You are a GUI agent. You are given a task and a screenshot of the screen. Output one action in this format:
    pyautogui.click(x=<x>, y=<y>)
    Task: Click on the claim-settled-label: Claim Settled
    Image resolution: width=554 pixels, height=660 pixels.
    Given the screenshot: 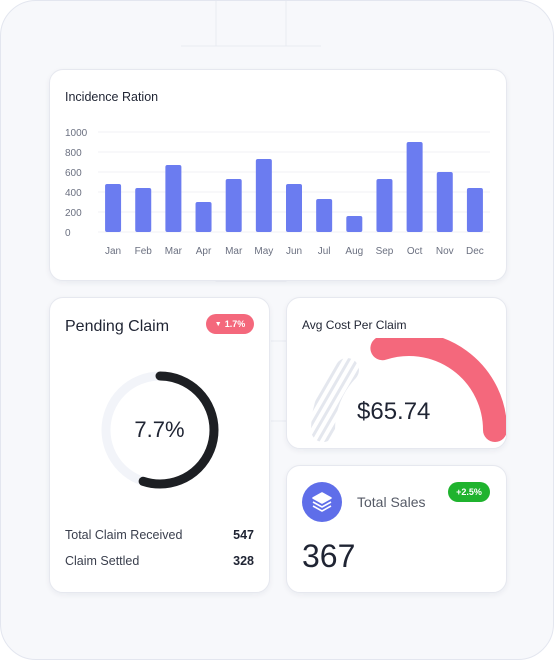 What is the action you would take?
    pyautogui.click(x=102, y=561)
    